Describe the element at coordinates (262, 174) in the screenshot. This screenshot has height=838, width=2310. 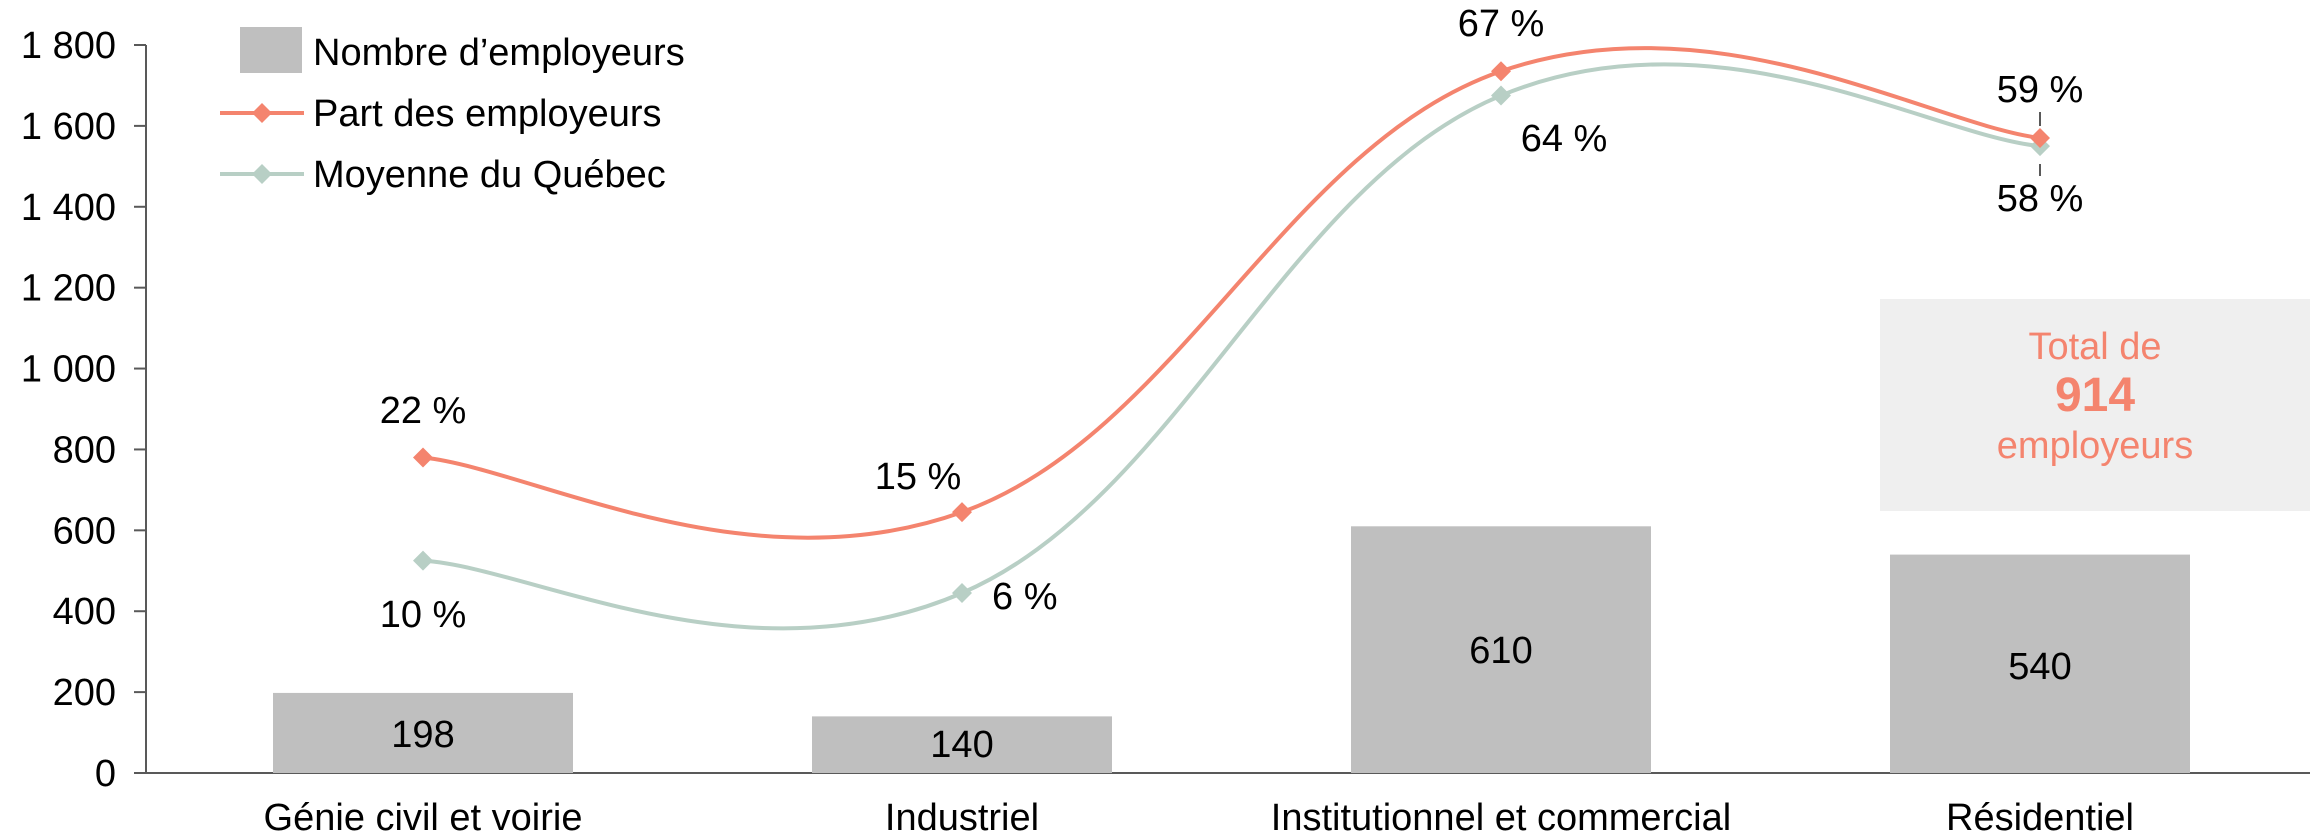
I see `legend-moyenne-marker` at that location.